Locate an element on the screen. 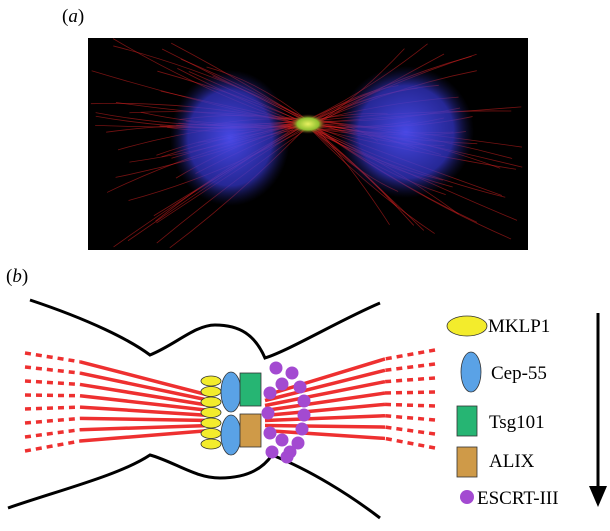  upper-membrane is located at coordinates (205, 329).